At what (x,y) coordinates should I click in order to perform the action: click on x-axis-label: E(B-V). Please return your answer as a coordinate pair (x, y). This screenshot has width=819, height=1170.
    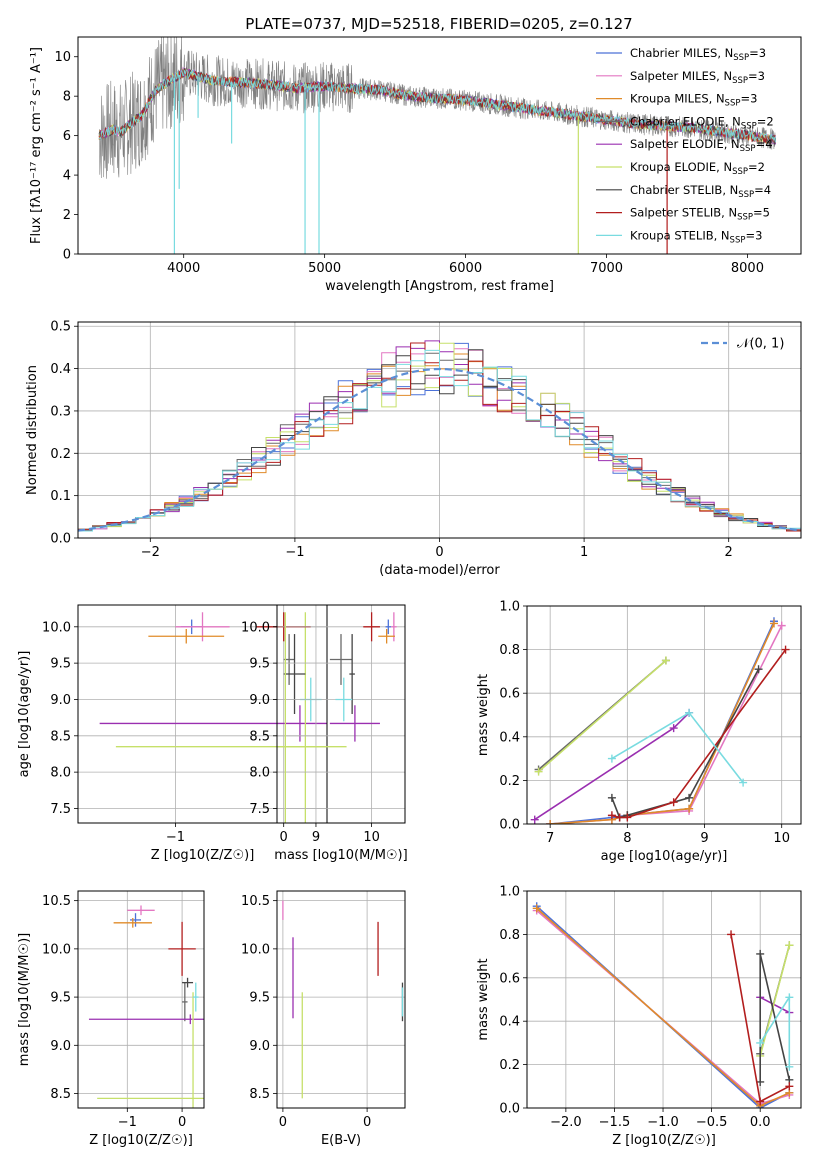
    Looking at the image, I should click on (341, 1140).